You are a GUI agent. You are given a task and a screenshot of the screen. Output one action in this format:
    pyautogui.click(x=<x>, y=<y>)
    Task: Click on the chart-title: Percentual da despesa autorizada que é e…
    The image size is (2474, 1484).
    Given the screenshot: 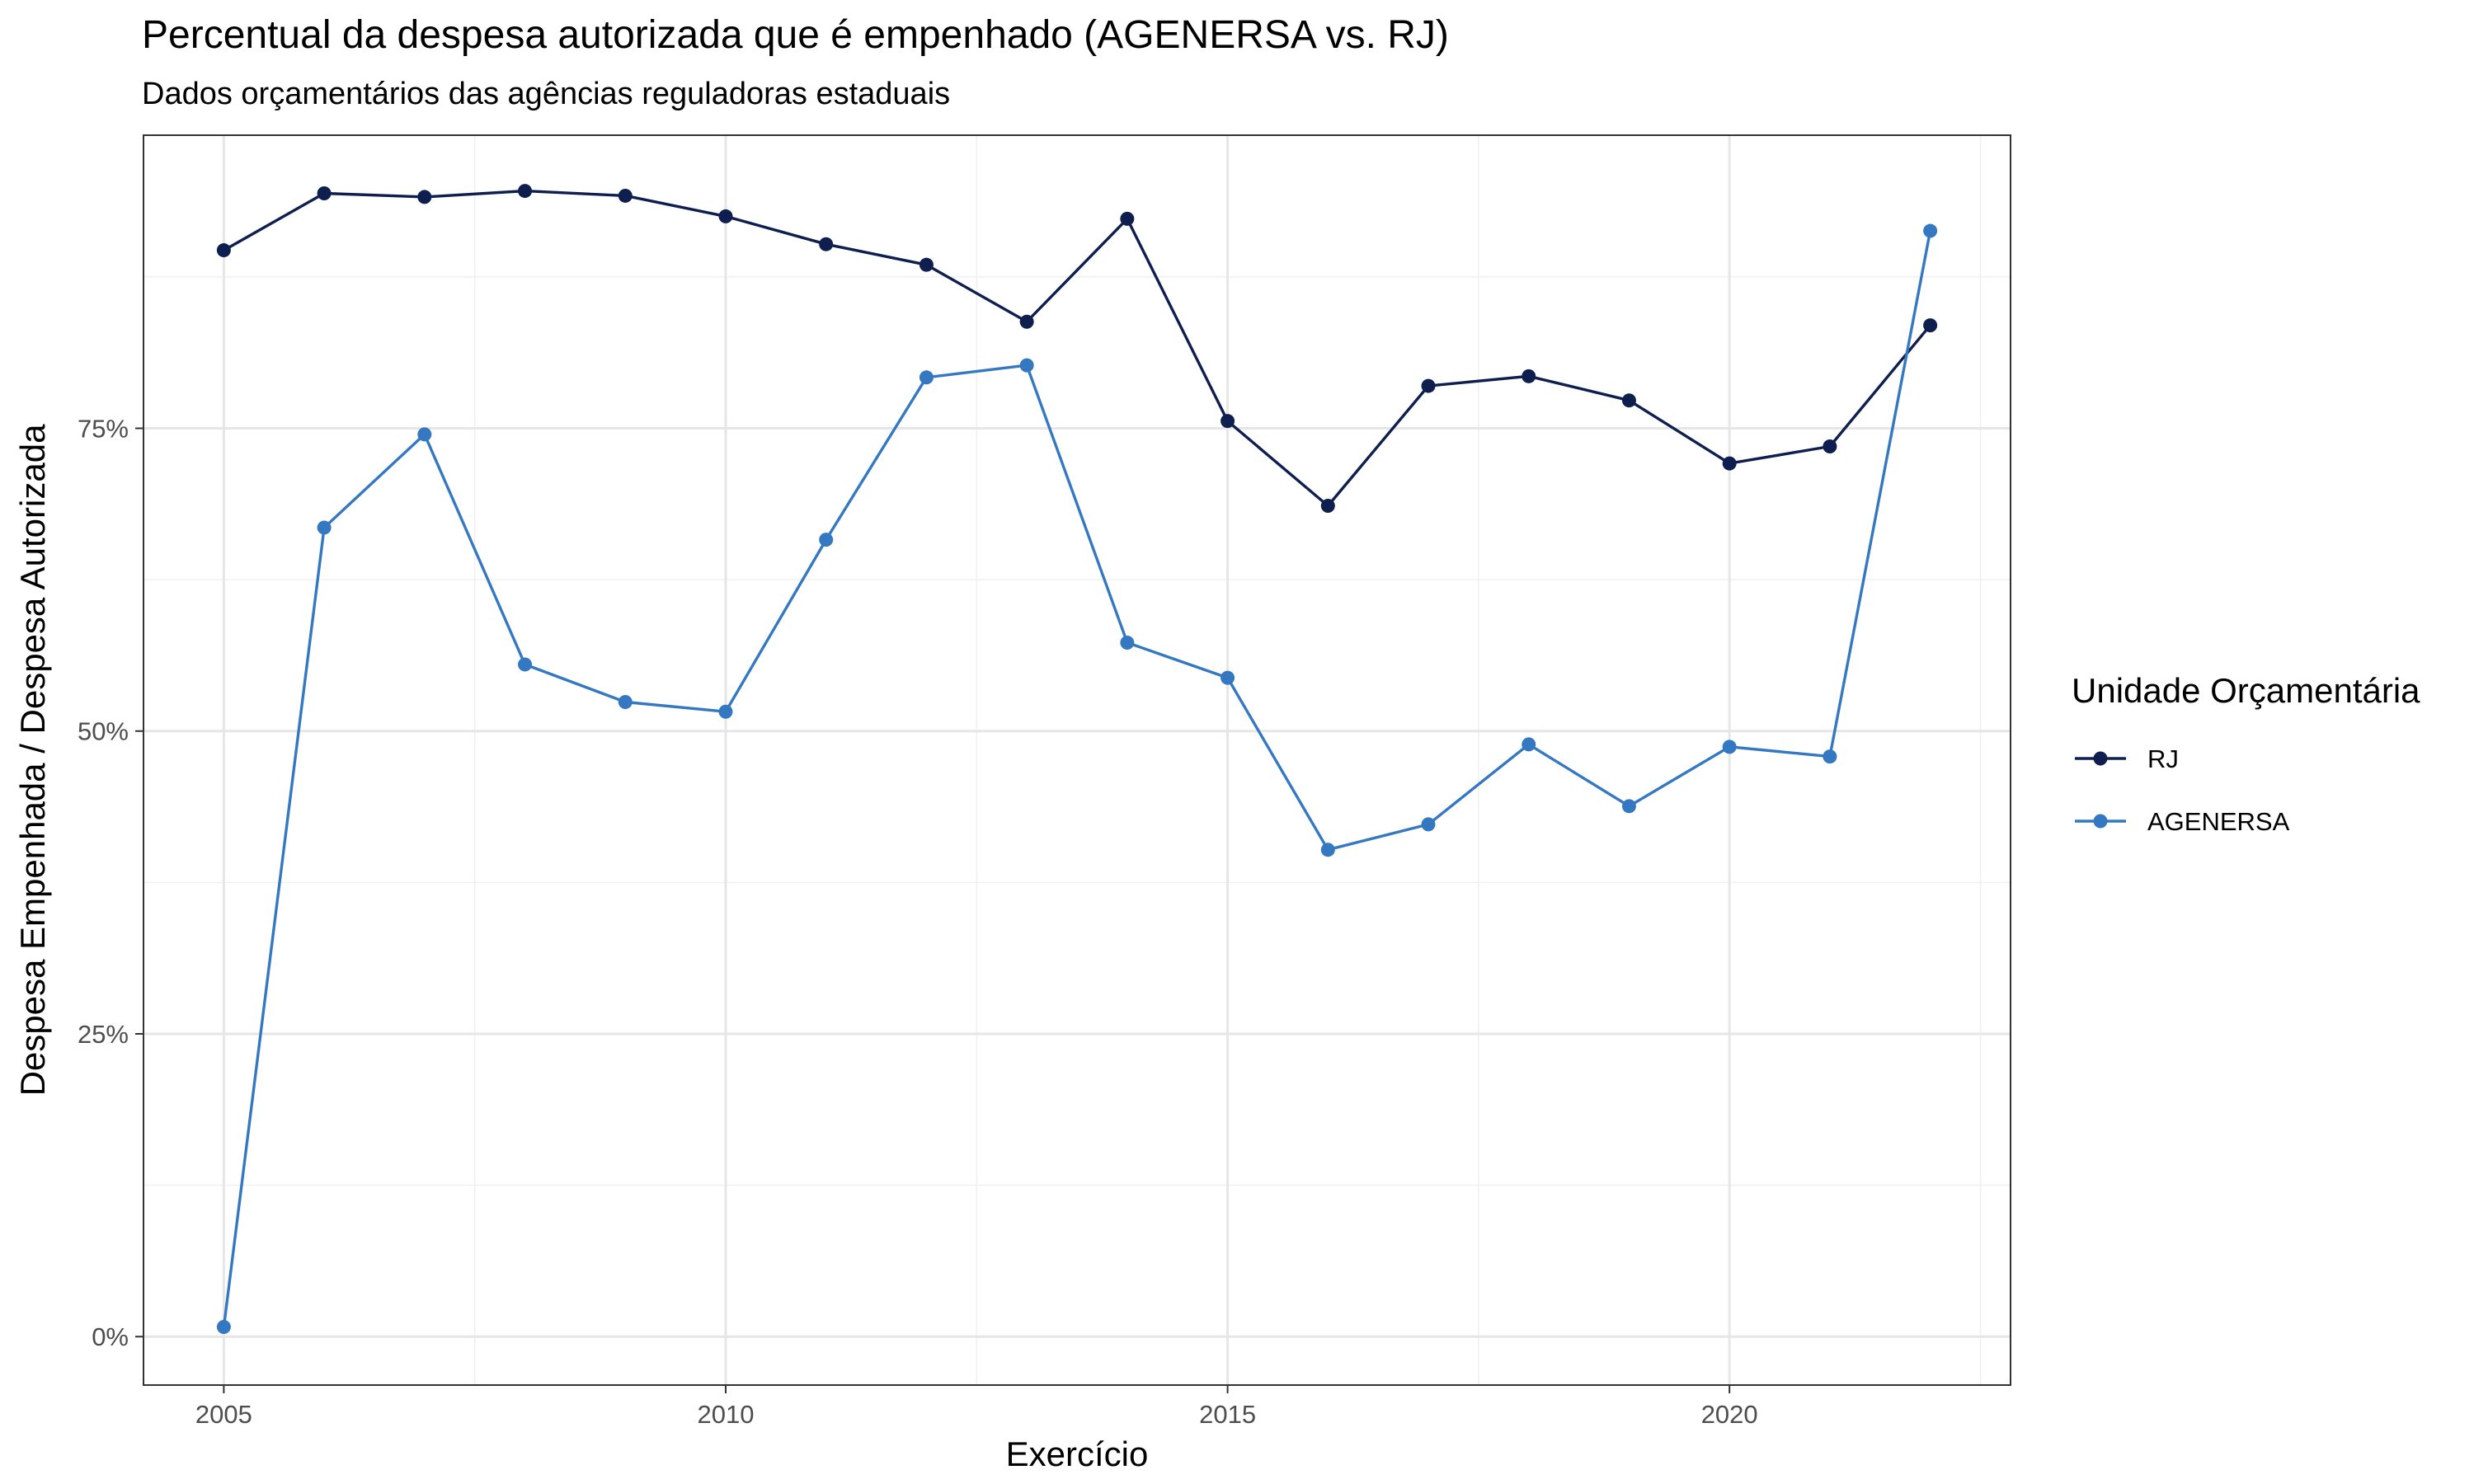 What is the action you would take?
    pyautogui.click(x=795, y=35)
    